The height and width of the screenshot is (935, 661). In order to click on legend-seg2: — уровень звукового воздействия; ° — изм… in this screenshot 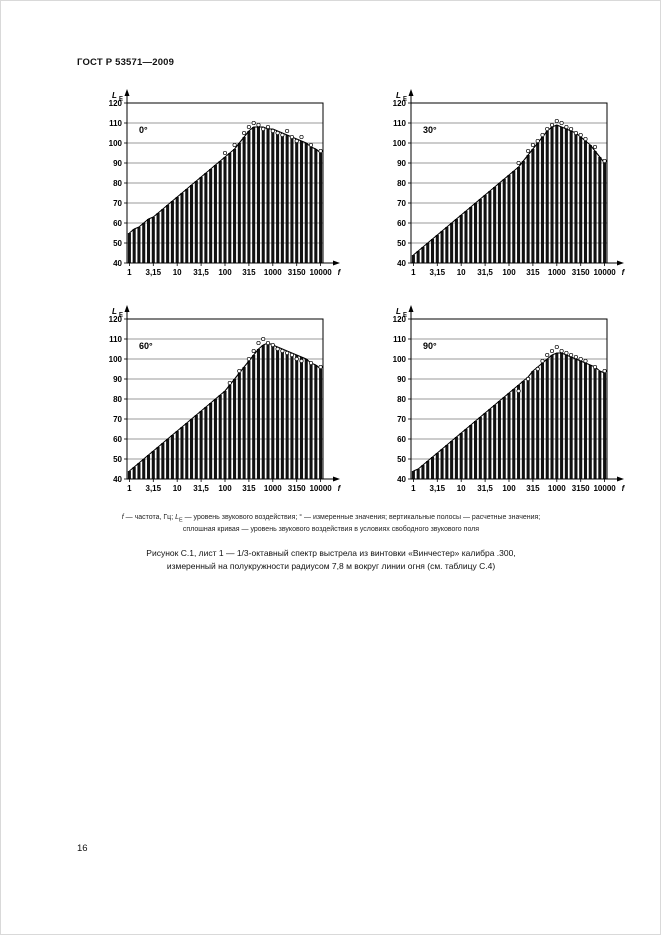, I will do `click(361, 517)`.